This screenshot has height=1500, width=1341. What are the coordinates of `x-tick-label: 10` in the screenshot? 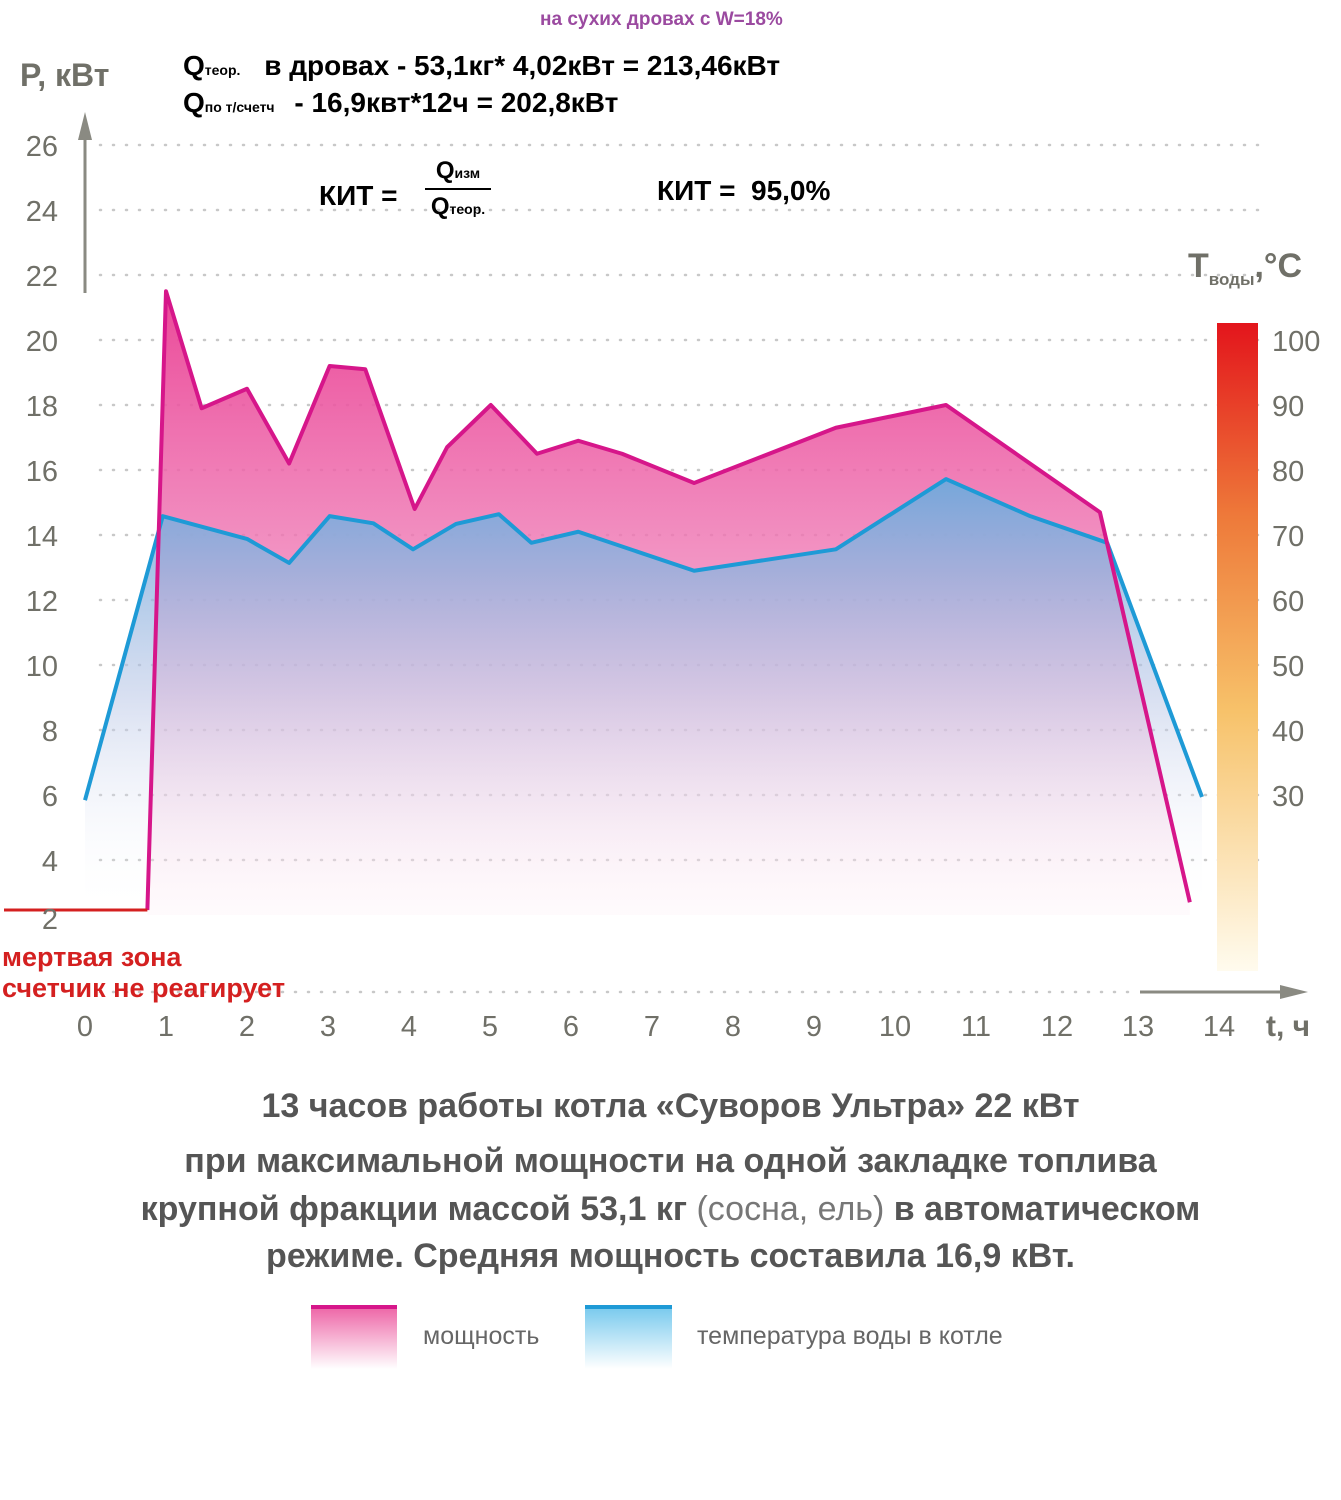 It's located at (895, 1027).